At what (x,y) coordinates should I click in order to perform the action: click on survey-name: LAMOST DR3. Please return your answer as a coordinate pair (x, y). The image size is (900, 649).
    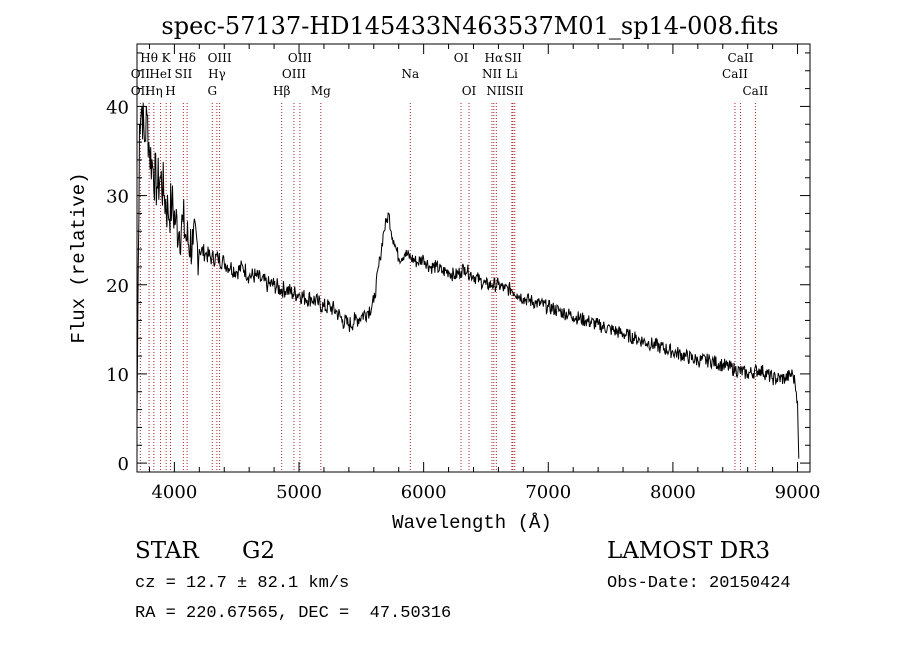
    Looking at the image, I should click on (689, 551).